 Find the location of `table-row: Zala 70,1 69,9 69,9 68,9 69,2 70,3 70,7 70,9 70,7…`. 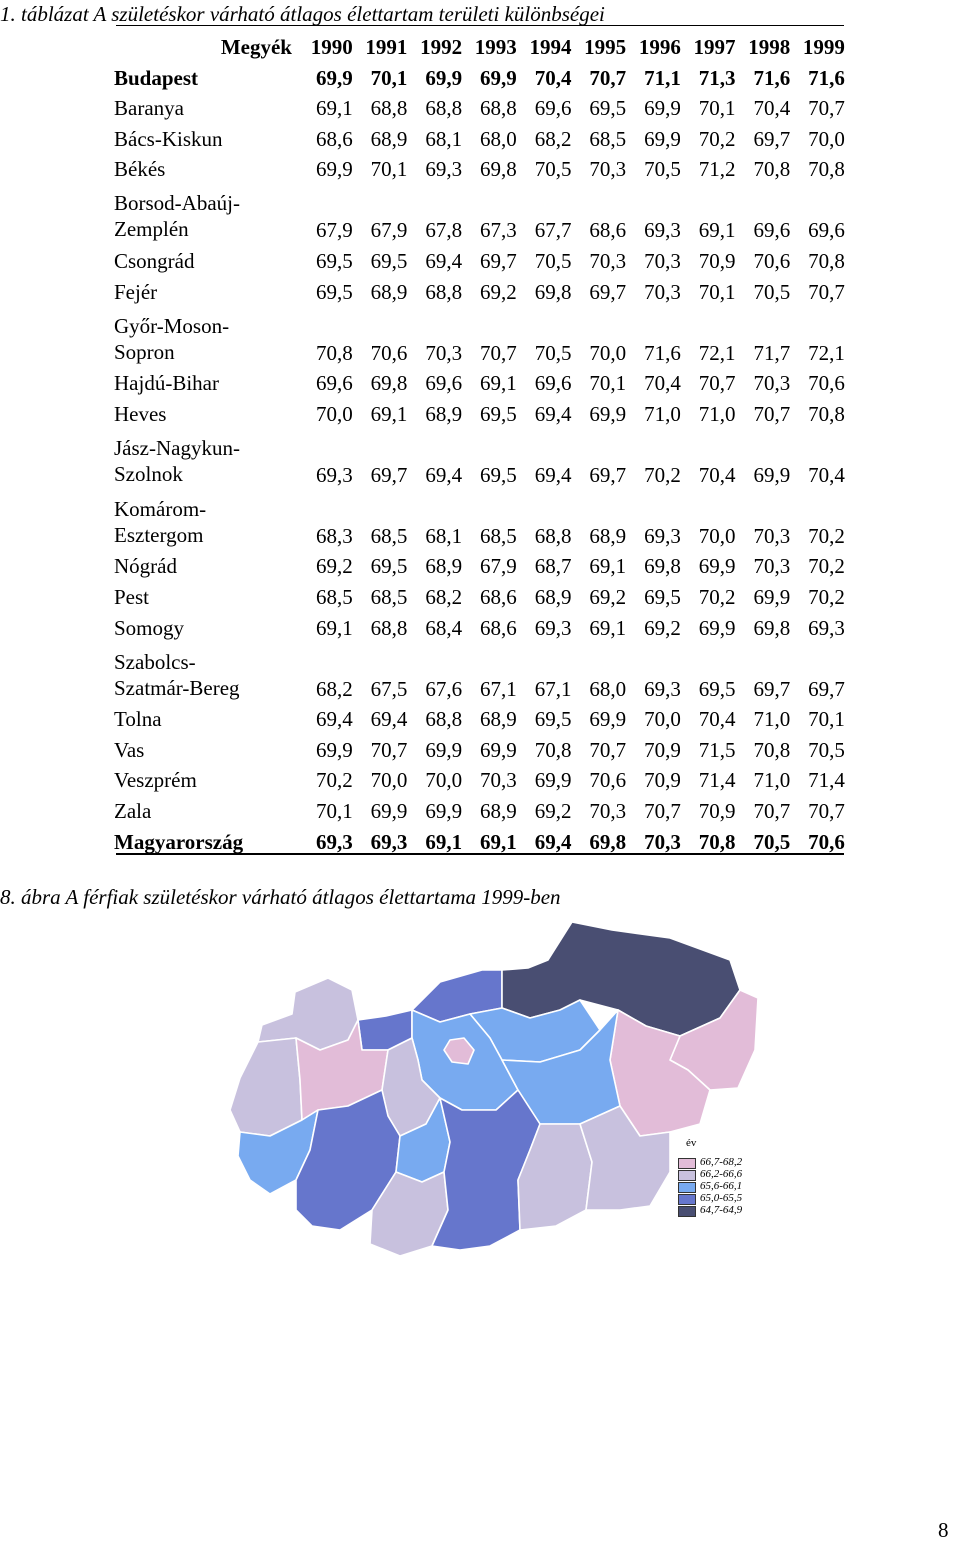

table-row: Zala 70,1 69,9 69,9 68,9 69,2 70,3 70,7 70,9 70,7… is located at coordinates (479, 806).